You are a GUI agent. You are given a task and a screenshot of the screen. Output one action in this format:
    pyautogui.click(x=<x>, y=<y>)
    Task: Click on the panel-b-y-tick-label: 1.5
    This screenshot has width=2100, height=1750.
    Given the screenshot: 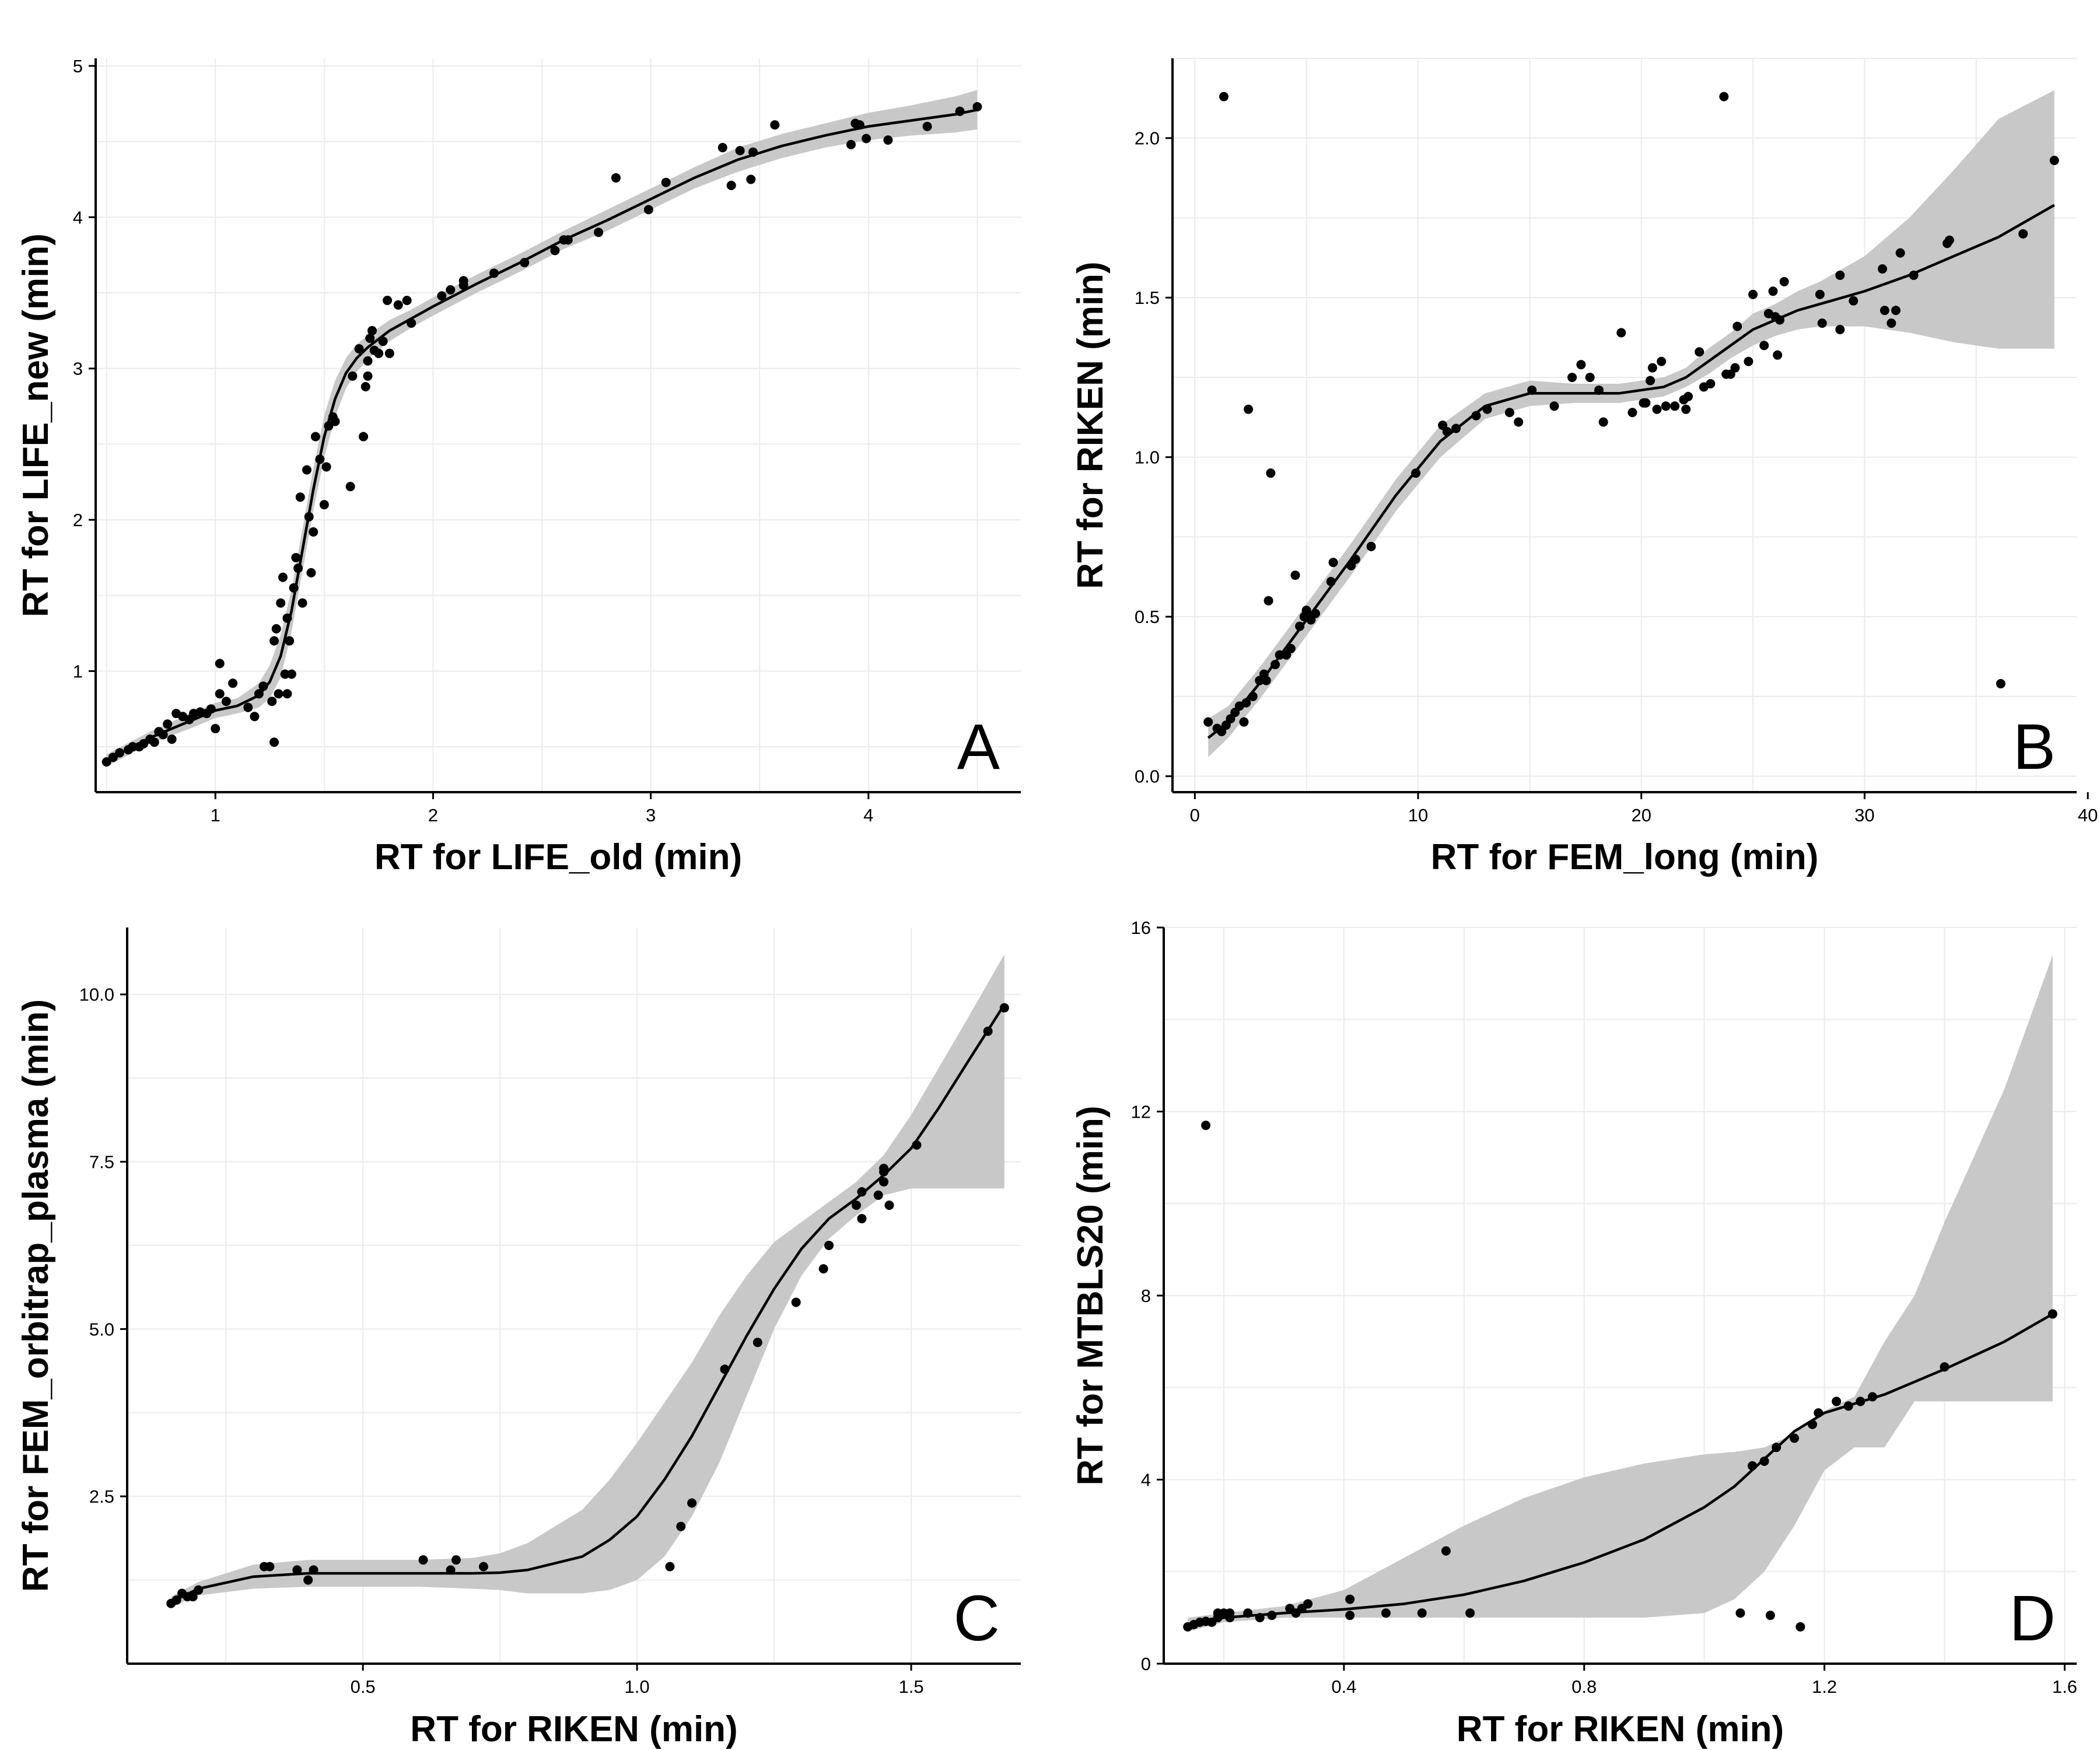 What is the action you would take?
    pyautogui.click(x=1147, y=298)
    